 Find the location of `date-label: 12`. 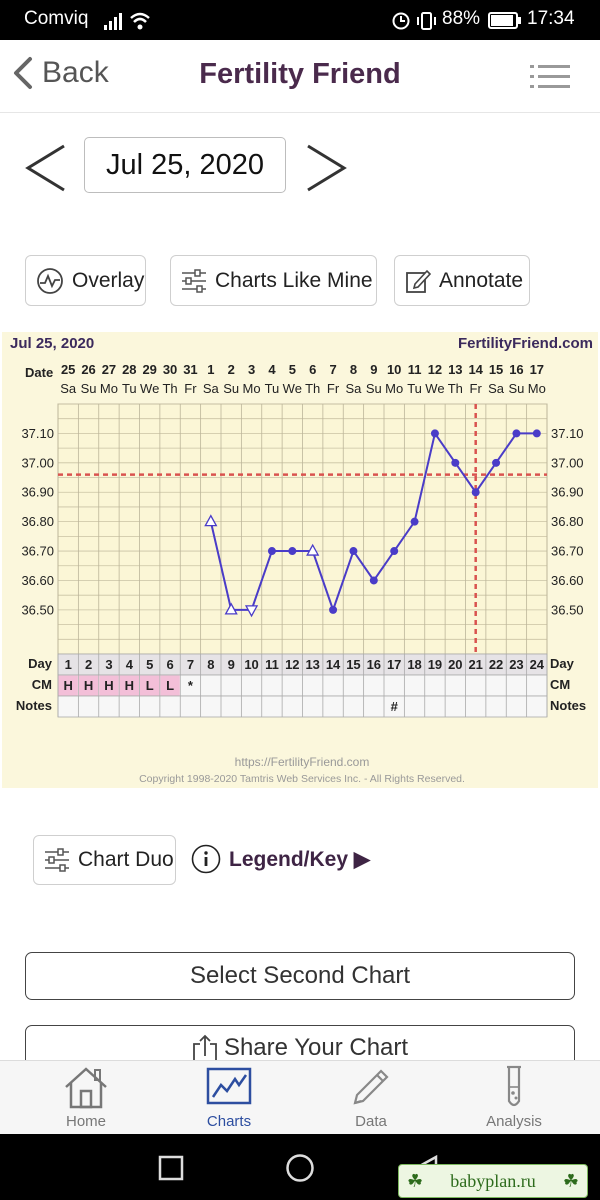

date-label: 12 is located at coordinates (435, 369).